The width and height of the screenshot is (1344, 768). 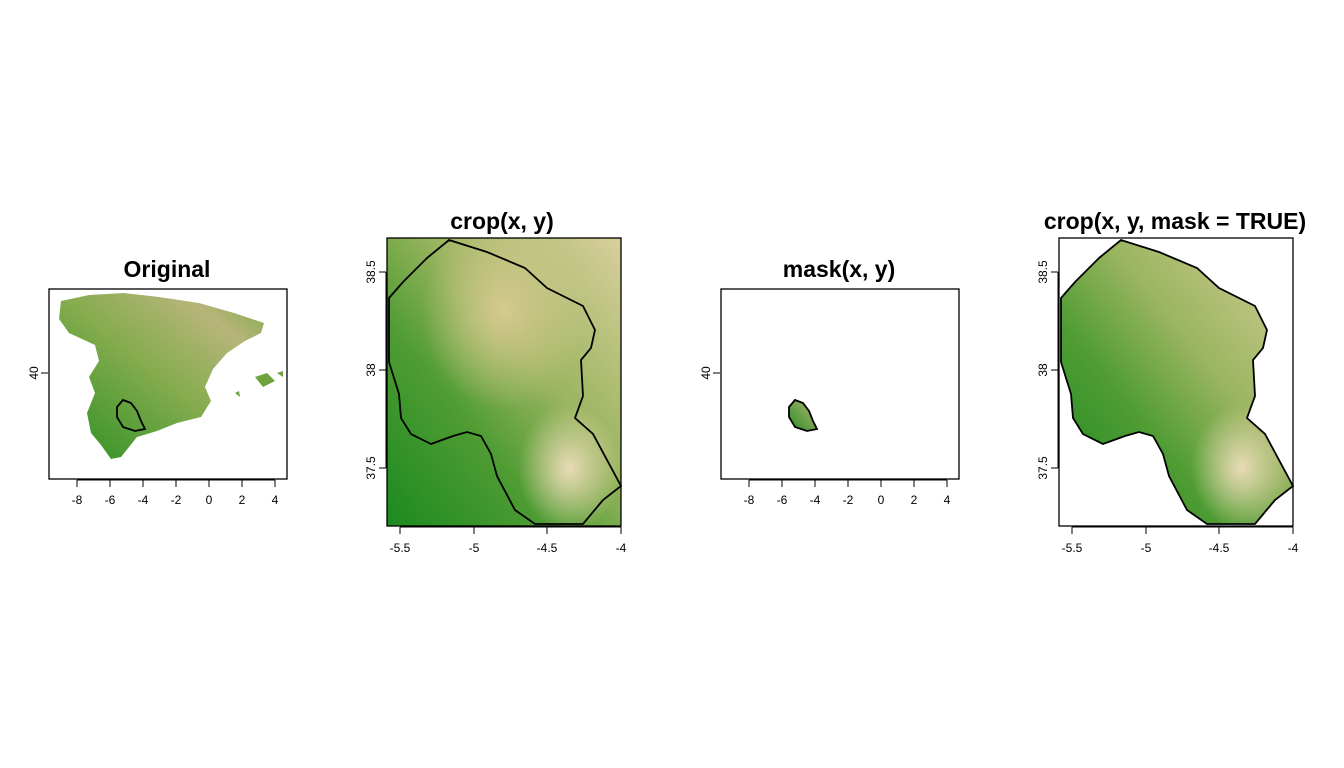 I want to click on map-original, so click(x=168, y=384).